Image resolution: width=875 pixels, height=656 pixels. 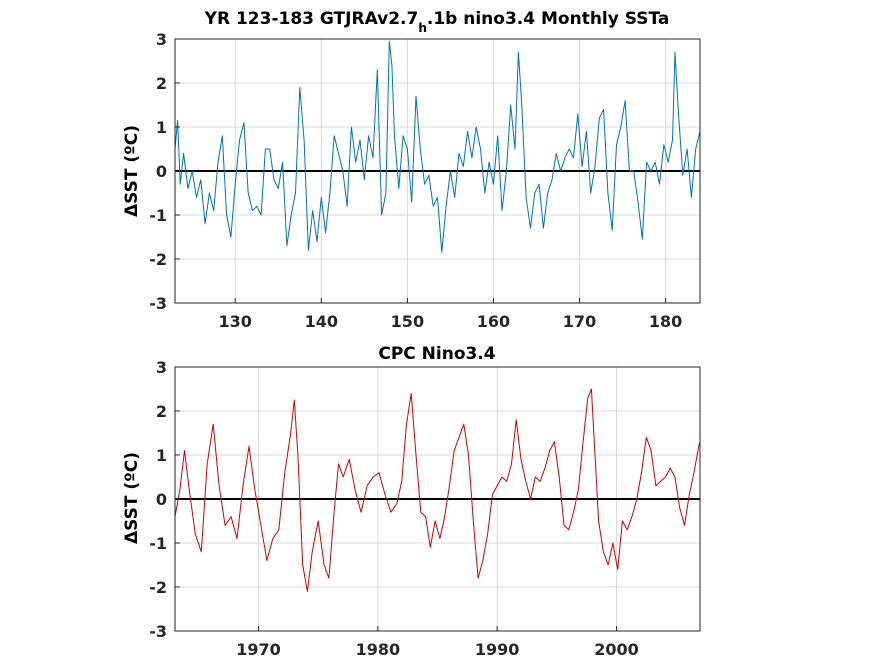 What do you see at coordinates (407, 321) in the screenshot?
I see `x-tick-label: 150` at bounding box center [407, 321].